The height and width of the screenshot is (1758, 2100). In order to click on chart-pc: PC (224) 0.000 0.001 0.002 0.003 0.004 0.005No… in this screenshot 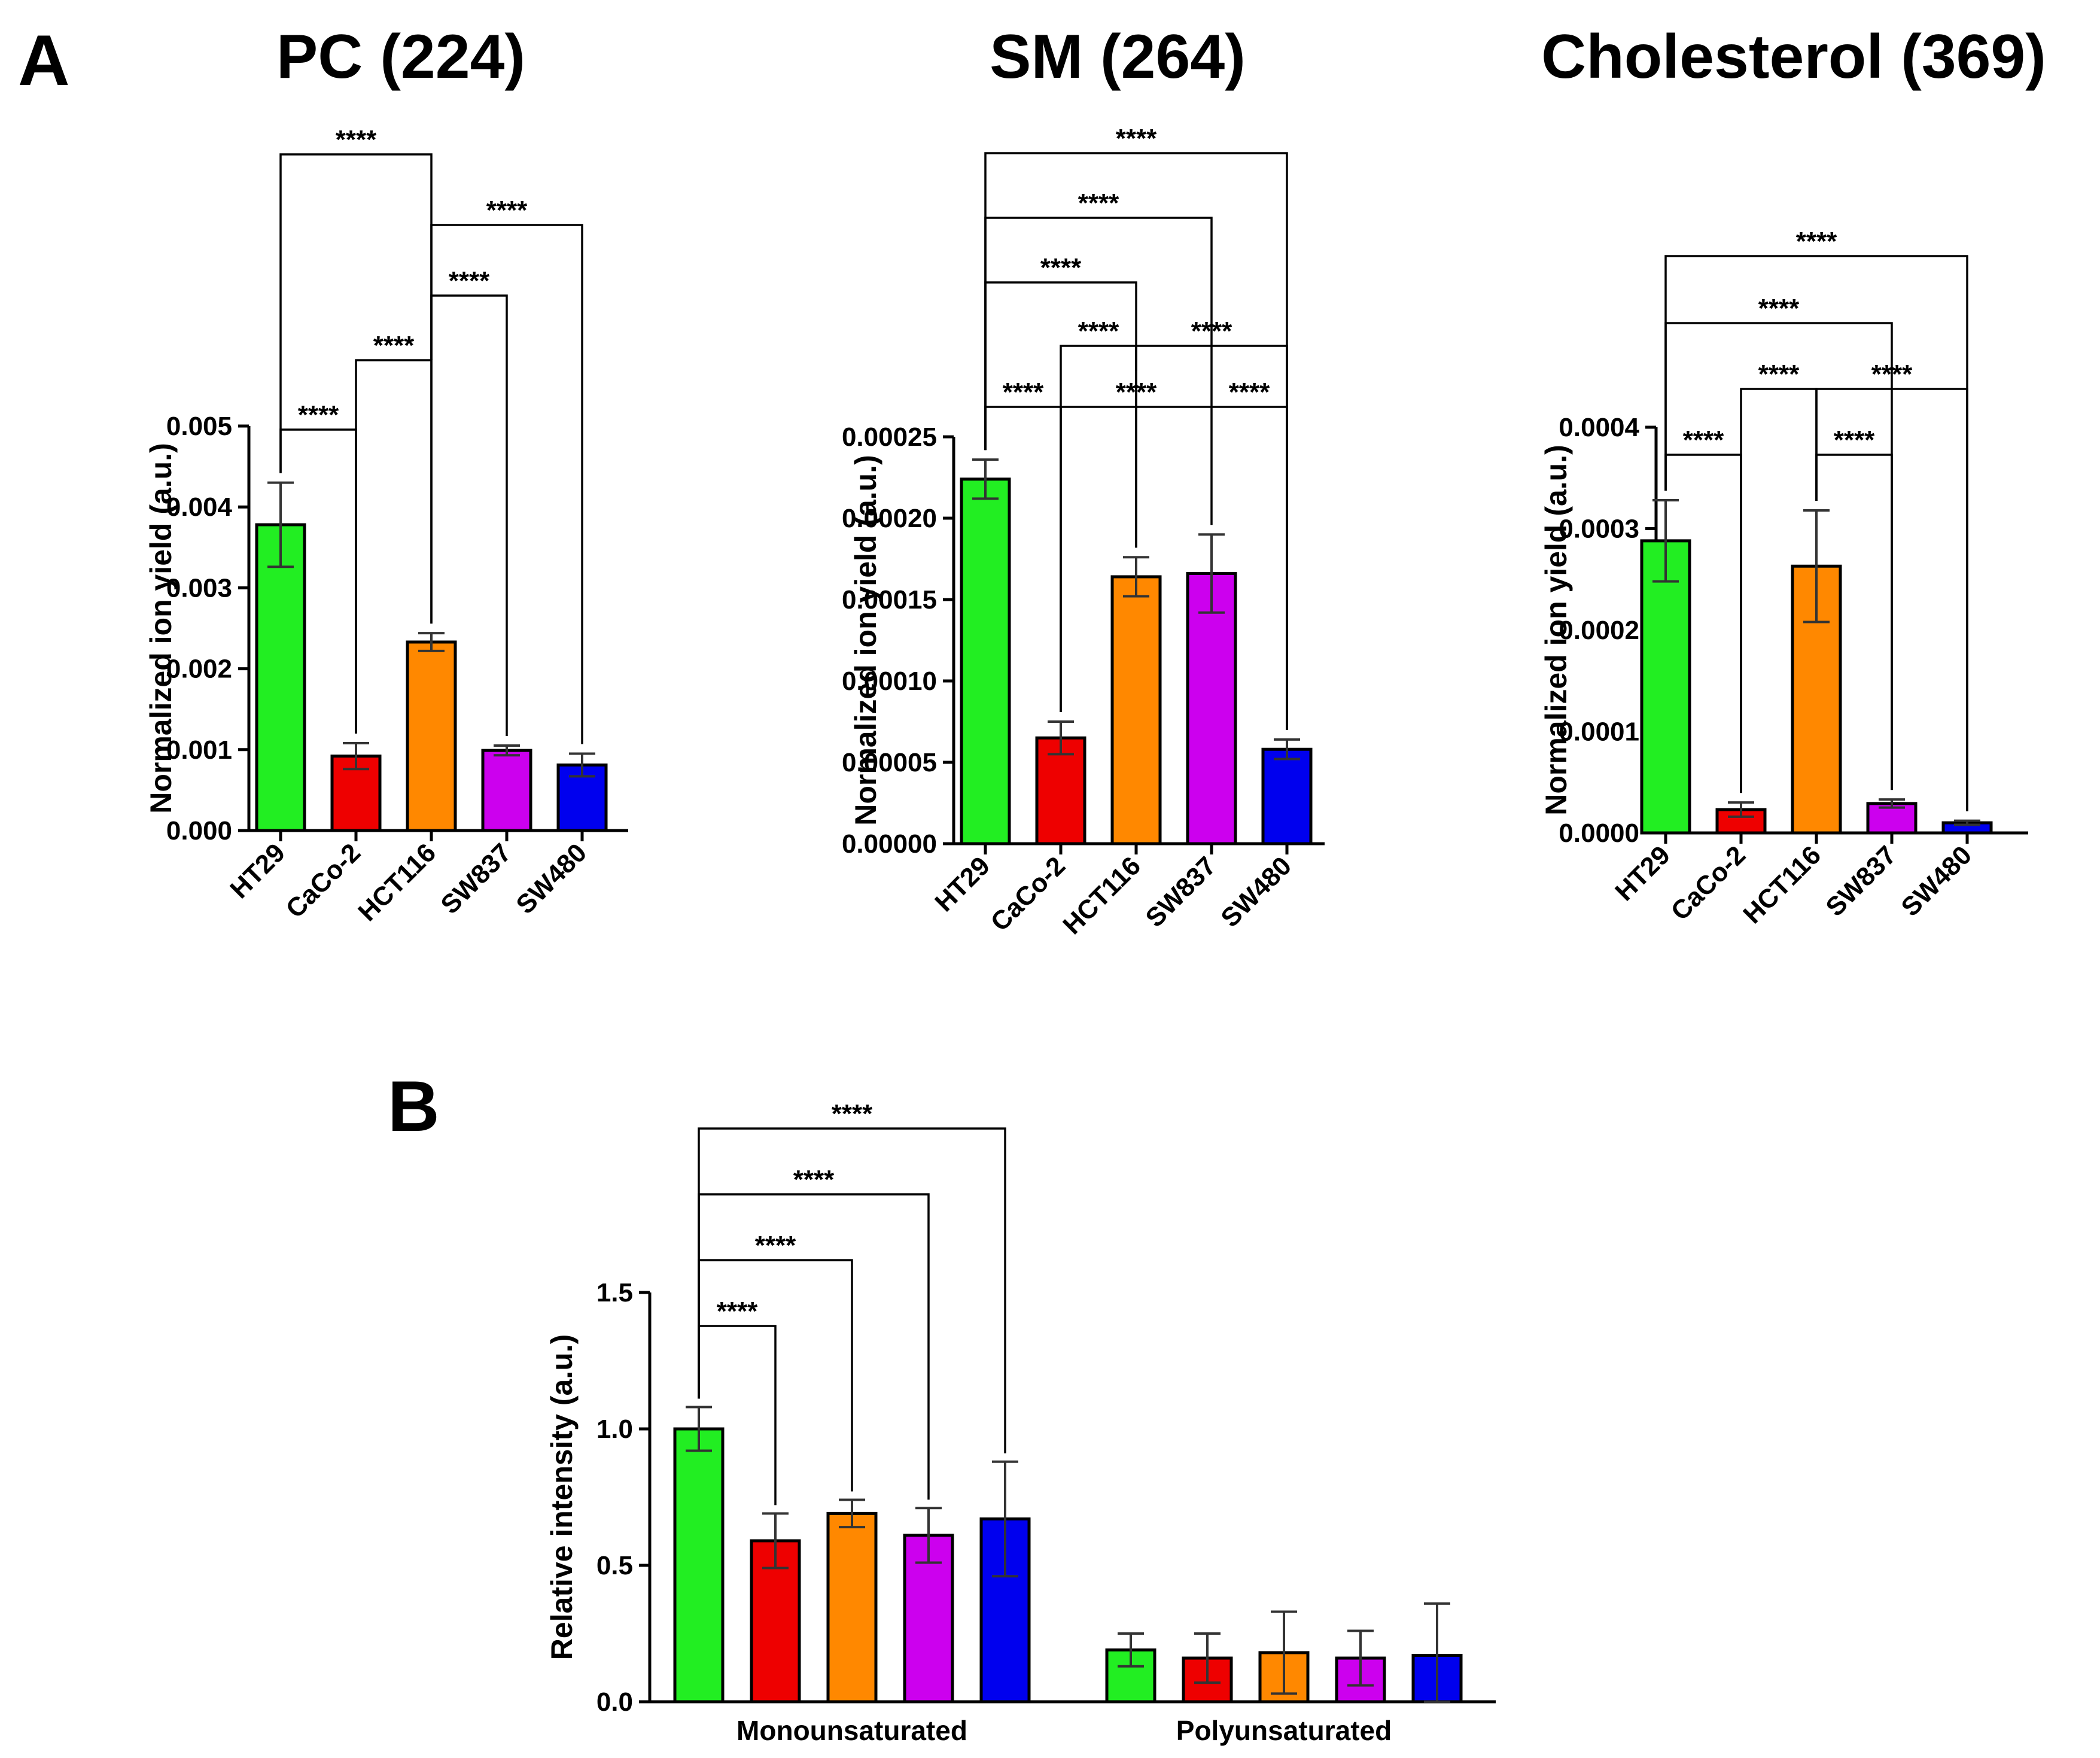, I will do `click(386, 464)`.